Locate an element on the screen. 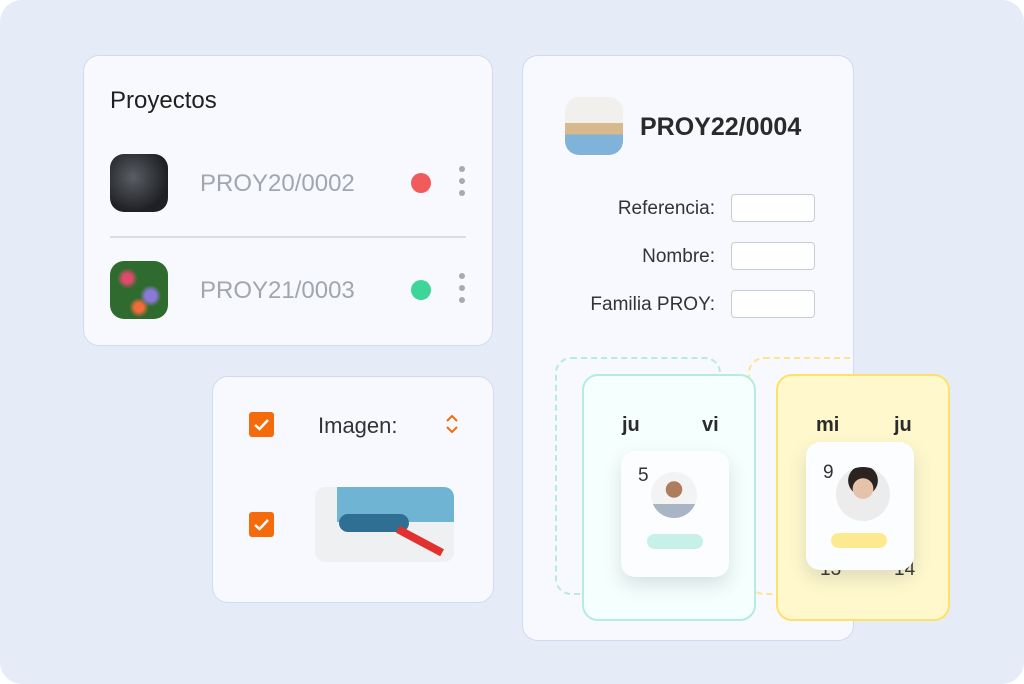  calendar-column-teal: ju vi 5 is located at coordinates (669, 497).